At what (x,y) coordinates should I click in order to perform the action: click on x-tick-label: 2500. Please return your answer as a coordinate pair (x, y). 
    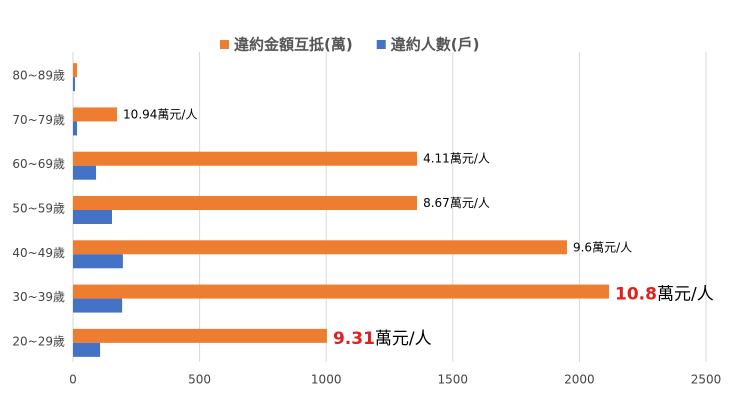
    Looking at the image, I should click on (706, 380).